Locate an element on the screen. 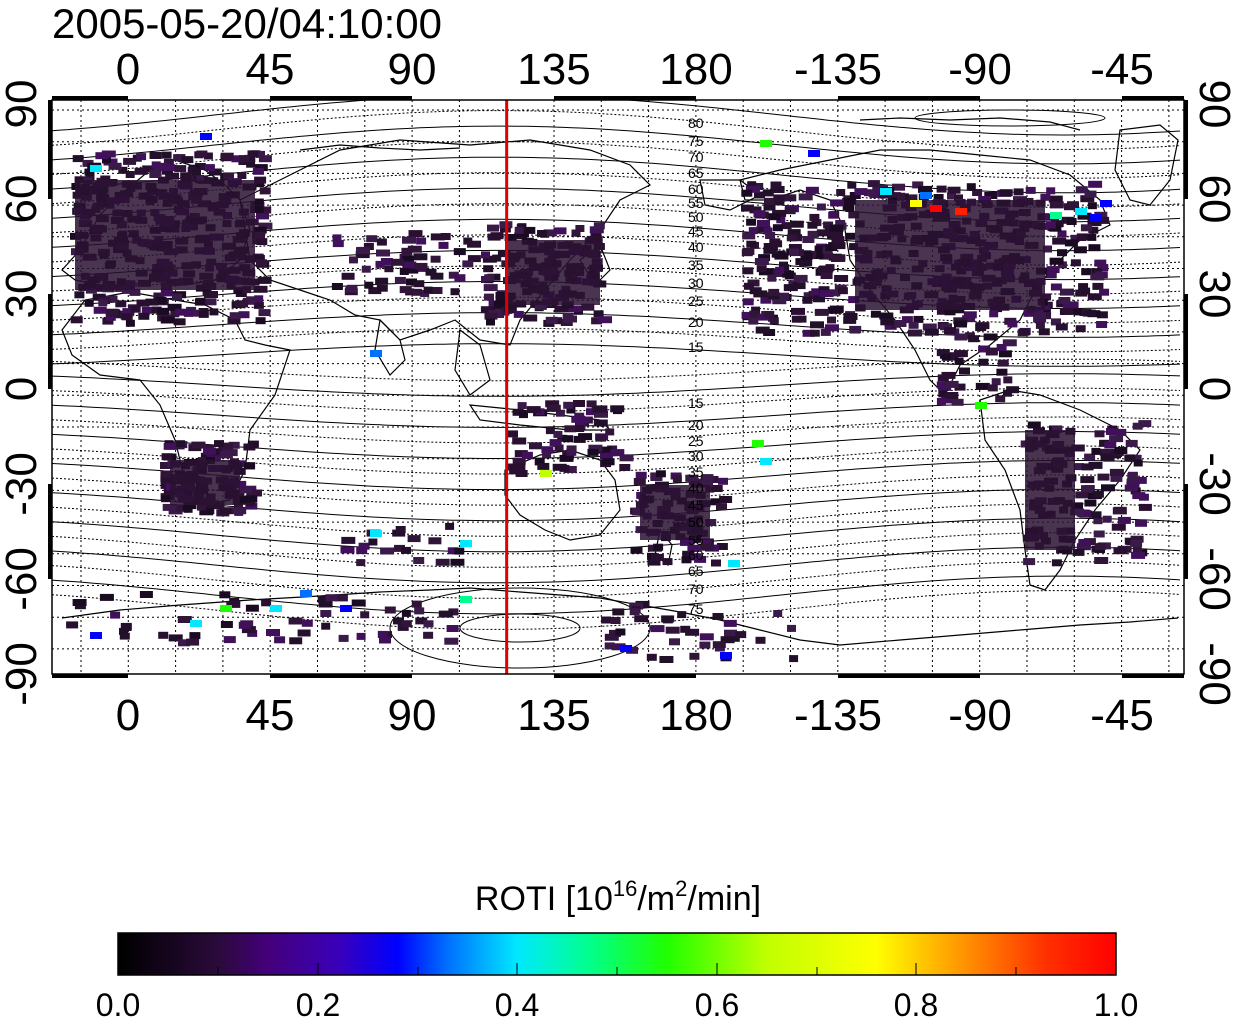 This screenshot has height=1024, width=1240. contour-label: 30 is located at coordinates (696, 283).